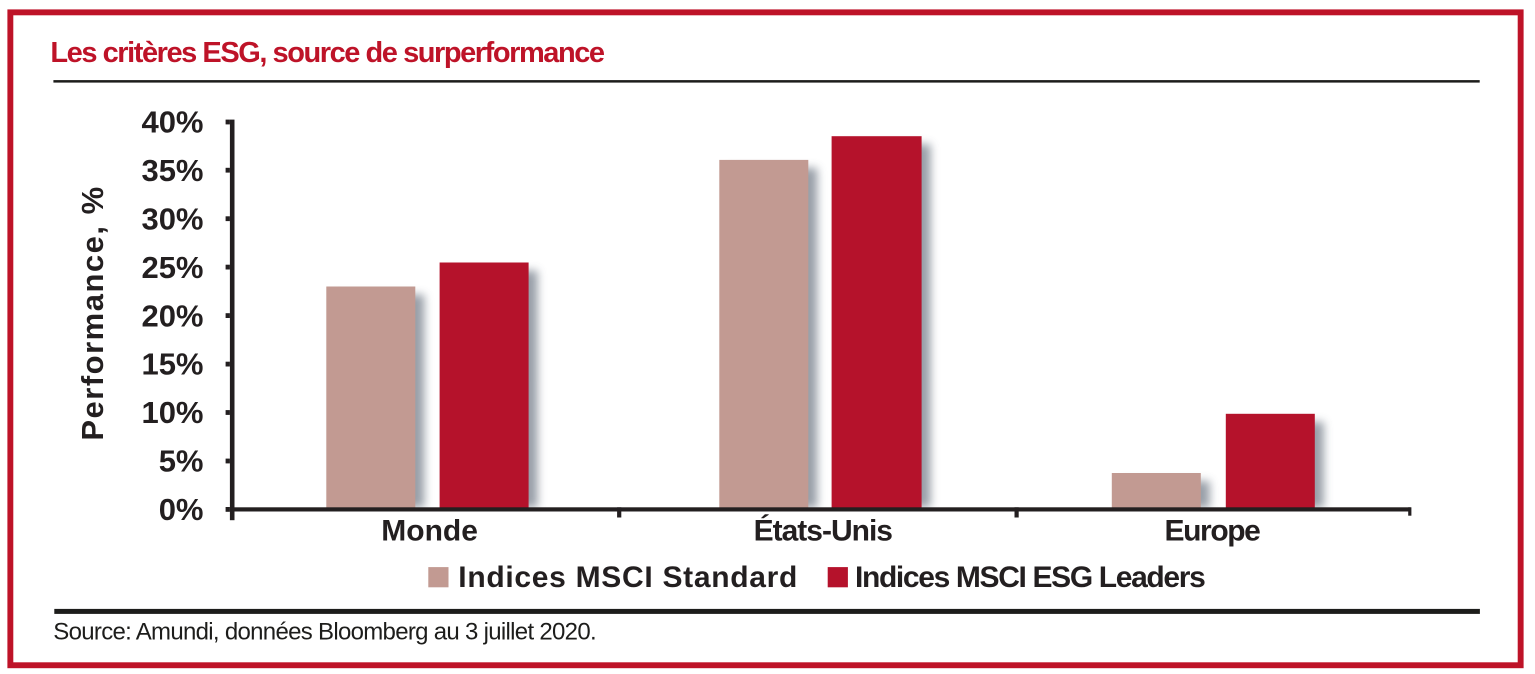 Image resolution: width=1535 pixels, height=674 pixels. Describe the element at coordinates (92, 312) in the screenshot. I see `svg-text: Performance, %` at that location.